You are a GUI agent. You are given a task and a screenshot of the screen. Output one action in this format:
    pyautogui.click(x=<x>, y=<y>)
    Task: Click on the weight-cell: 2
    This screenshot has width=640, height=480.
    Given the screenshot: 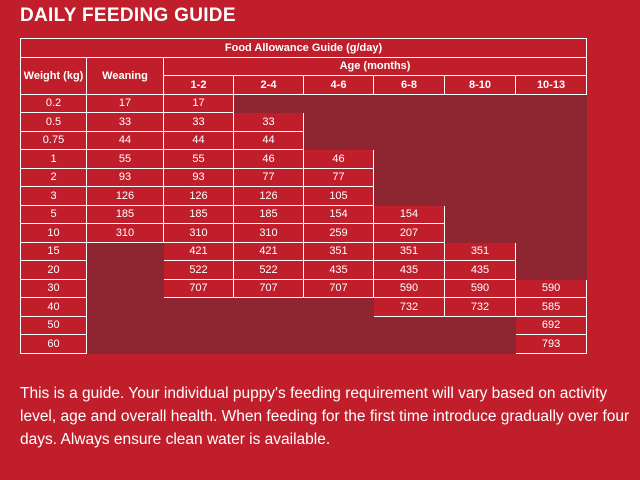 What is the action you would take?
    pyautogui.click(x=53, y=177)
    